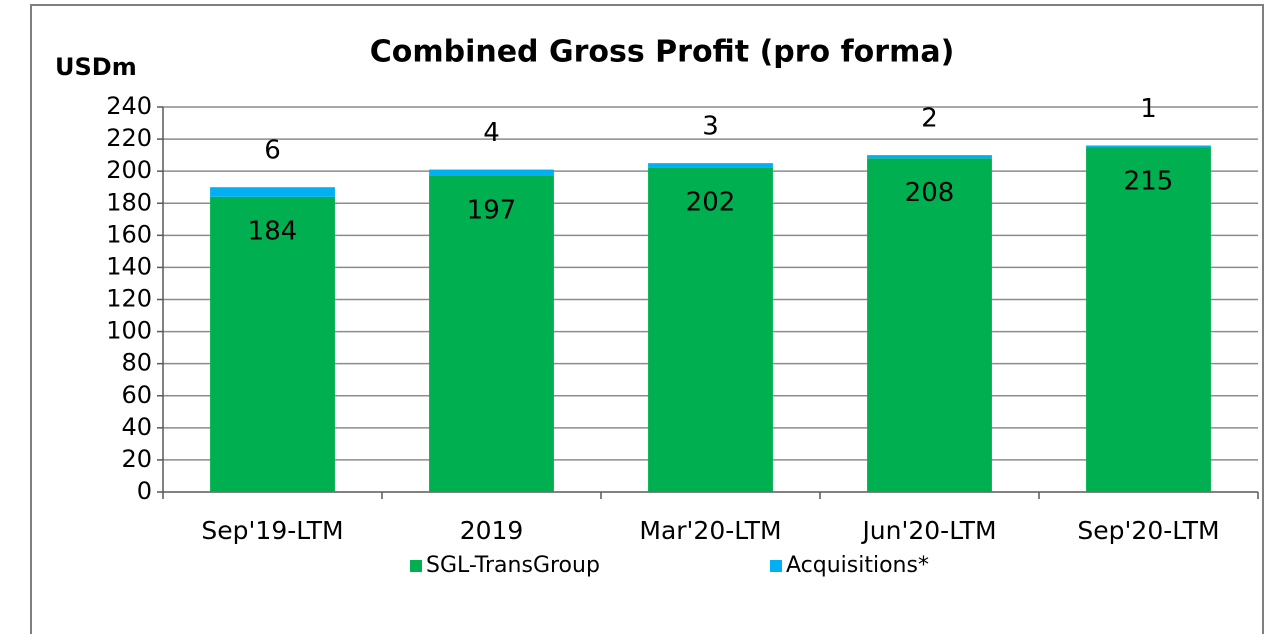  I want to click on x-tick-label: Sep'20-LTM, so click(1148, 530).